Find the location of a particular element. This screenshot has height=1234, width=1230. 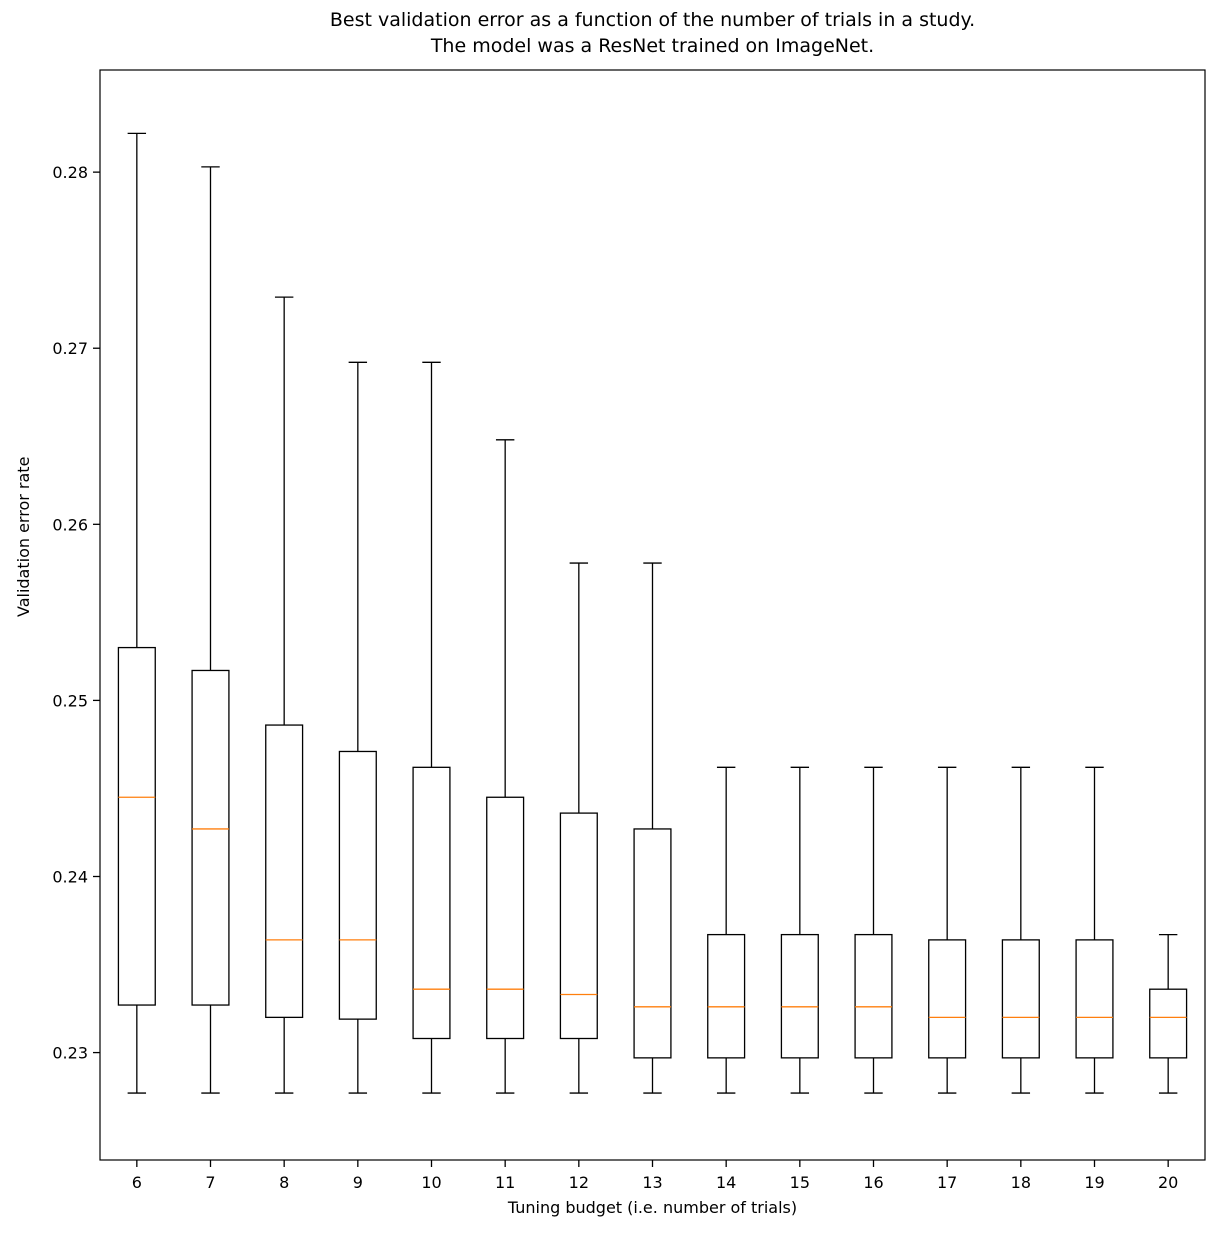

y-tick-label: 0.23 is located at coordinates (70, 1053).